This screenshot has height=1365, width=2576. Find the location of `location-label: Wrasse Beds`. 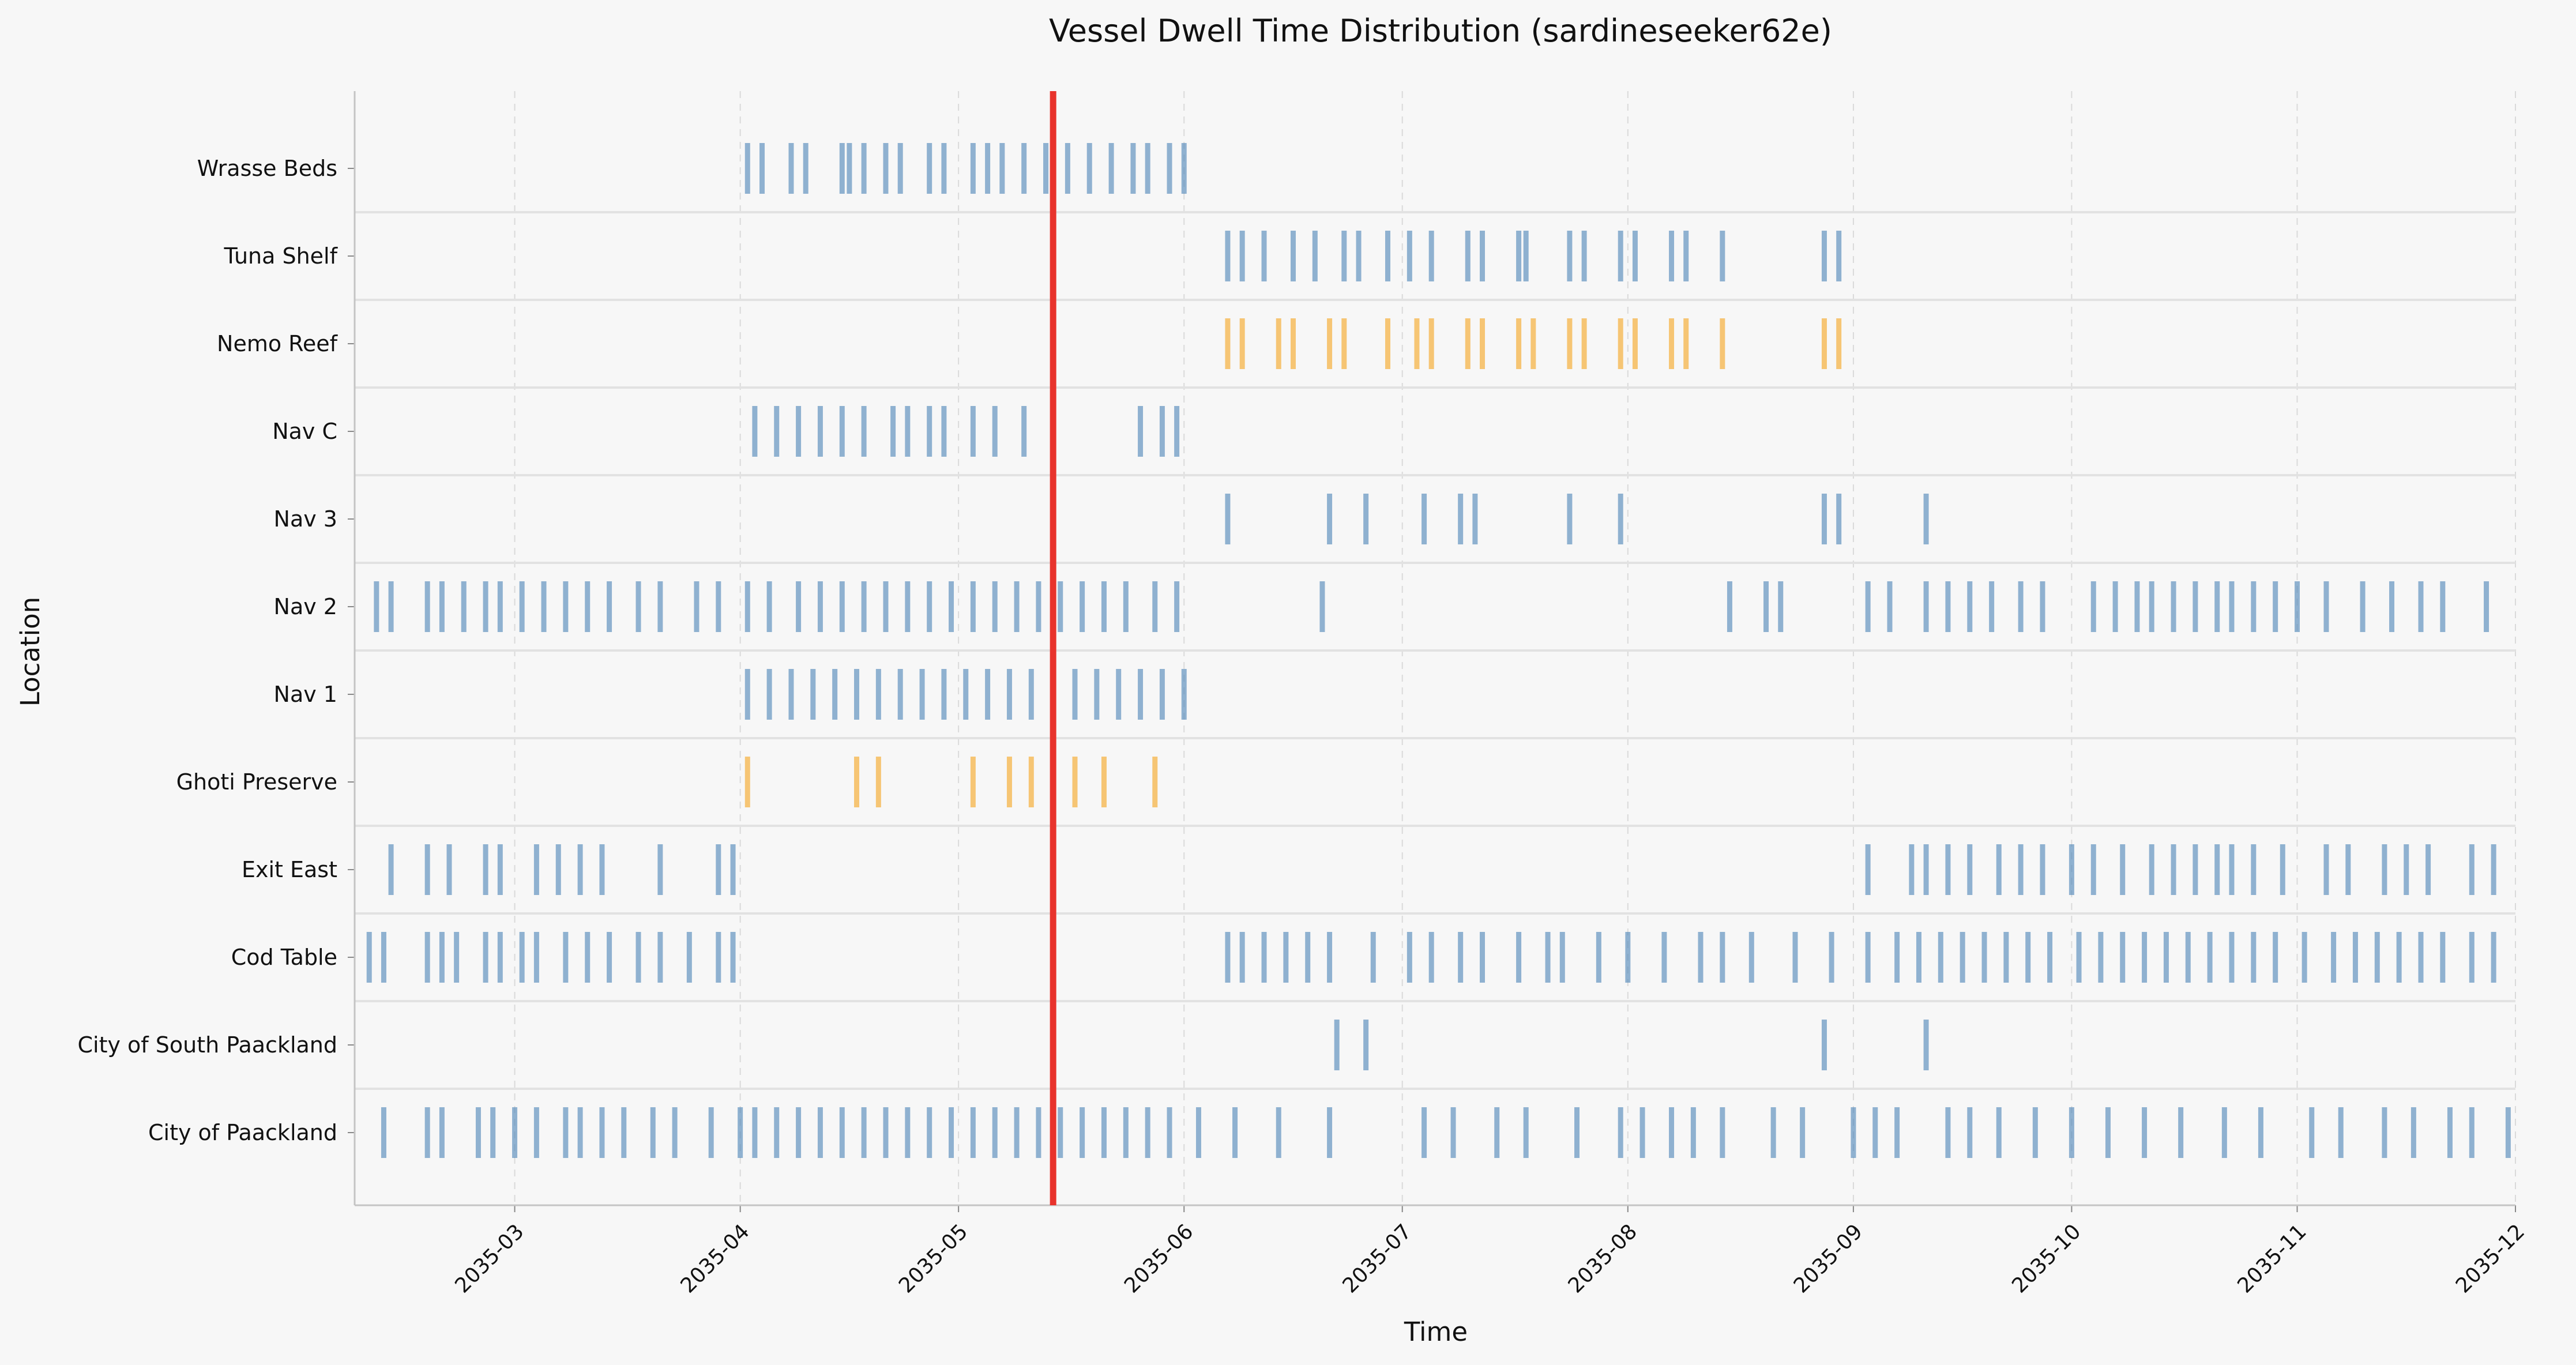

location-label: Wrasse Beds is located at coordinates (267, 168).